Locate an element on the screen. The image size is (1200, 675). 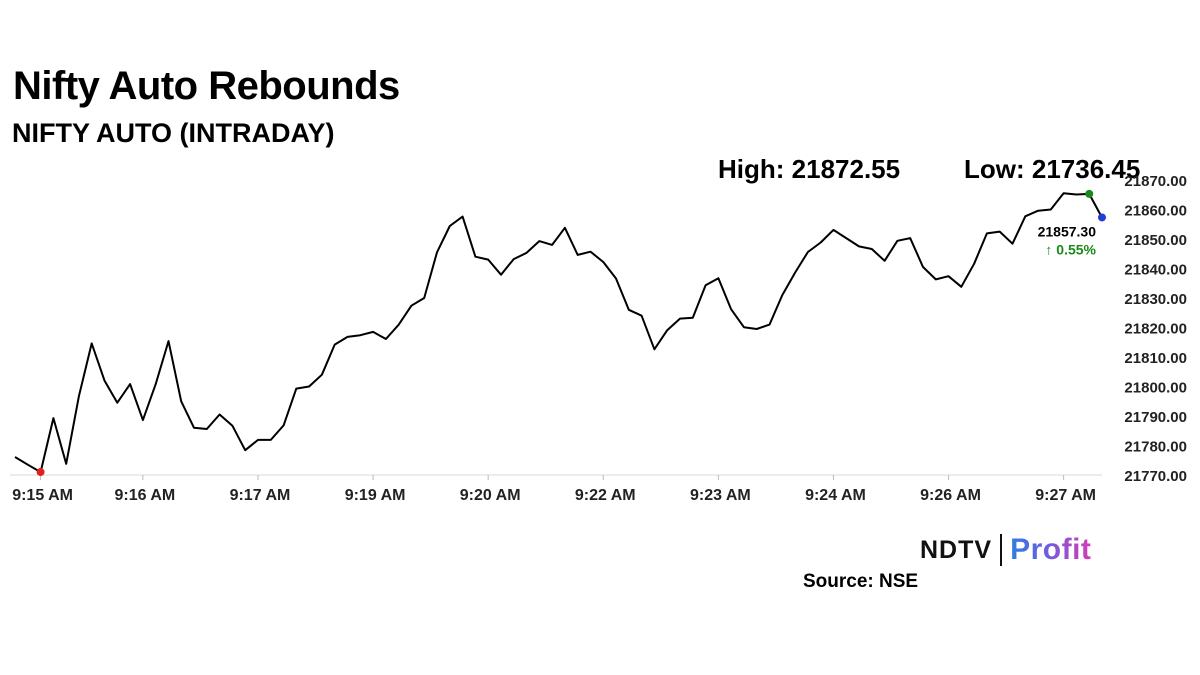
ndtv-profit-logo: NDTV Profit is located at coordinates (1005, 550).